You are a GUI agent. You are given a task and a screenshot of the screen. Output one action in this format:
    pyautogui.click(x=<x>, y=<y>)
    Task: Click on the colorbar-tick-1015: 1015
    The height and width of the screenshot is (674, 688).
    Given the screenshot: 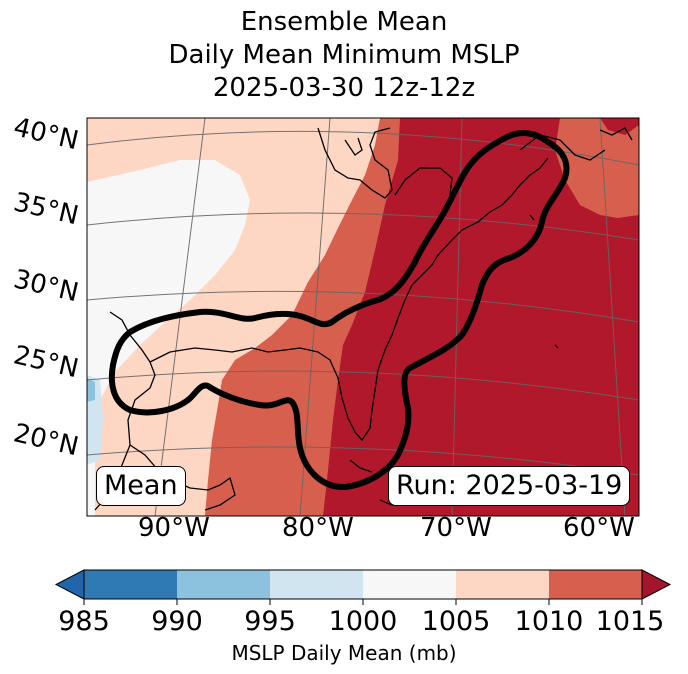 What is the action you would take?
    pyautogui.click(x=630, y=621)
    